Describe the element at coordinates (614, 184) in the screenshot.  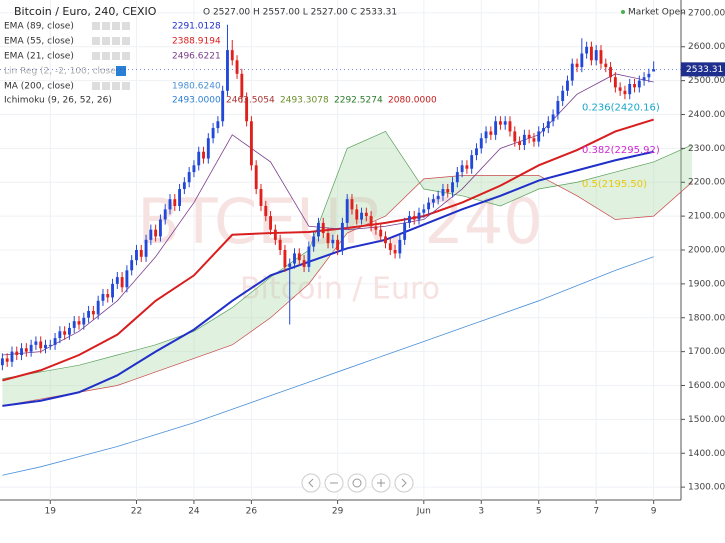
I see `fib-label: 0.5(2195.50)` at that location.